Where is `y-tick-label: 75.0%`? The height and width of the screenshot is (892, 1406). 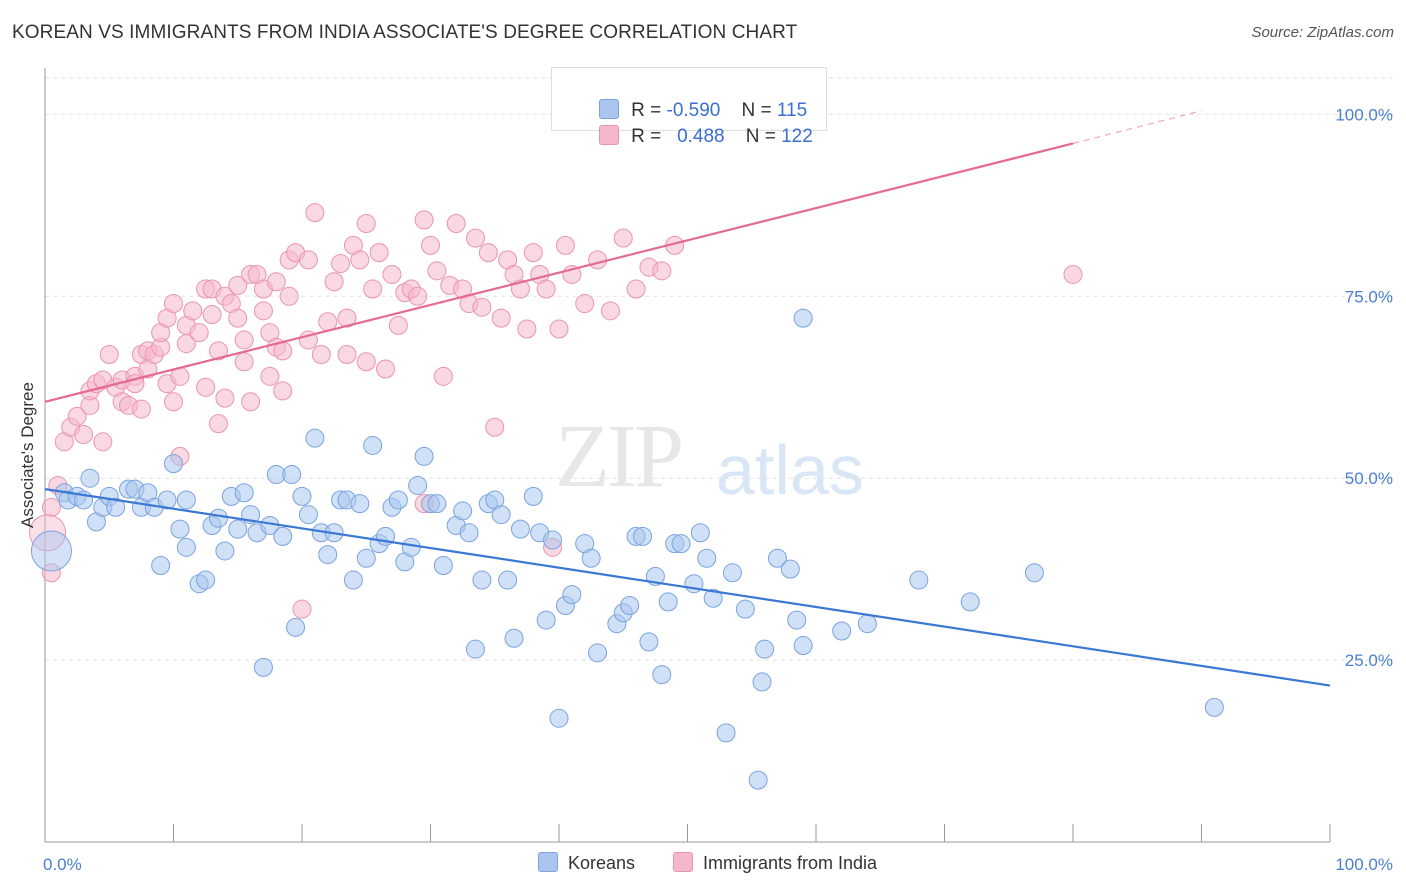
y-tick-label: 75.0% is located at coordinates (1369, 296).